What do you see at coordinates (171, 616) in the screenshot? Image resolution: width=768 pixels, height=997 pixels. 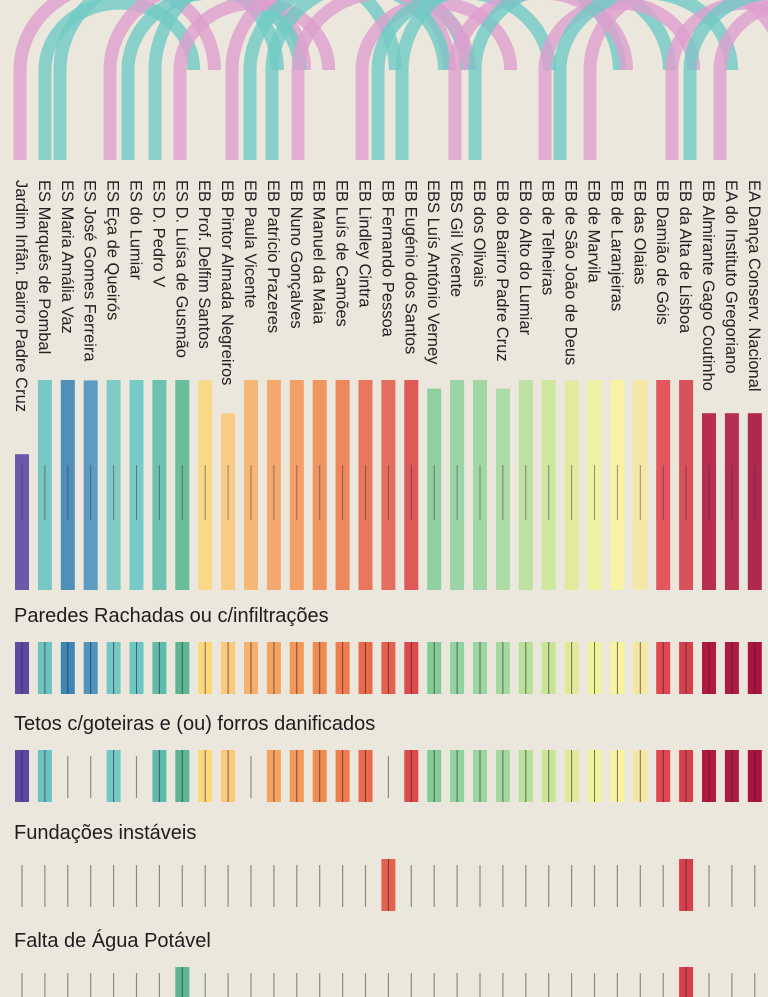 I see `issue-title: Paredes Rachadas ou c/infiltrações` at bounding box center [171, 616].